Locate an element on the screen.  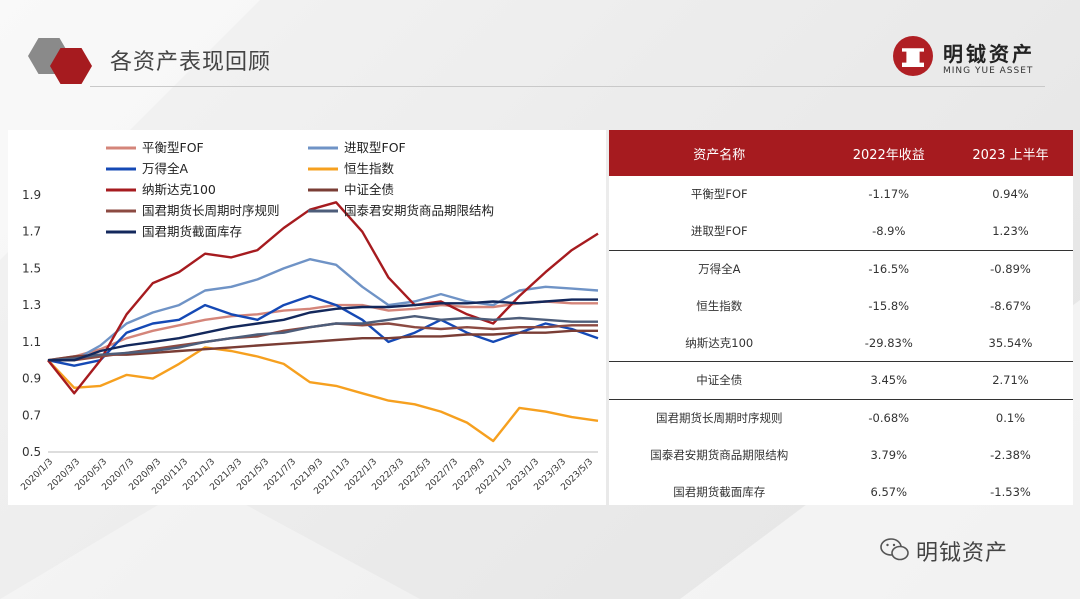
table-cell-h2023: -8.67% is located at coordinates (1010, 305).